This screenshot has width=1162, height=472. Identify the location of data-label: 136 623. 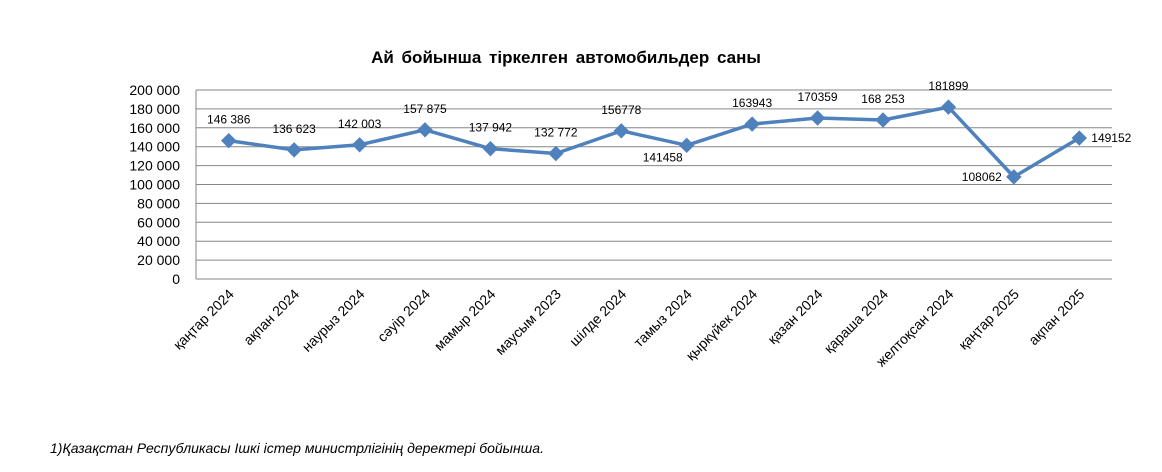
(294, 129).